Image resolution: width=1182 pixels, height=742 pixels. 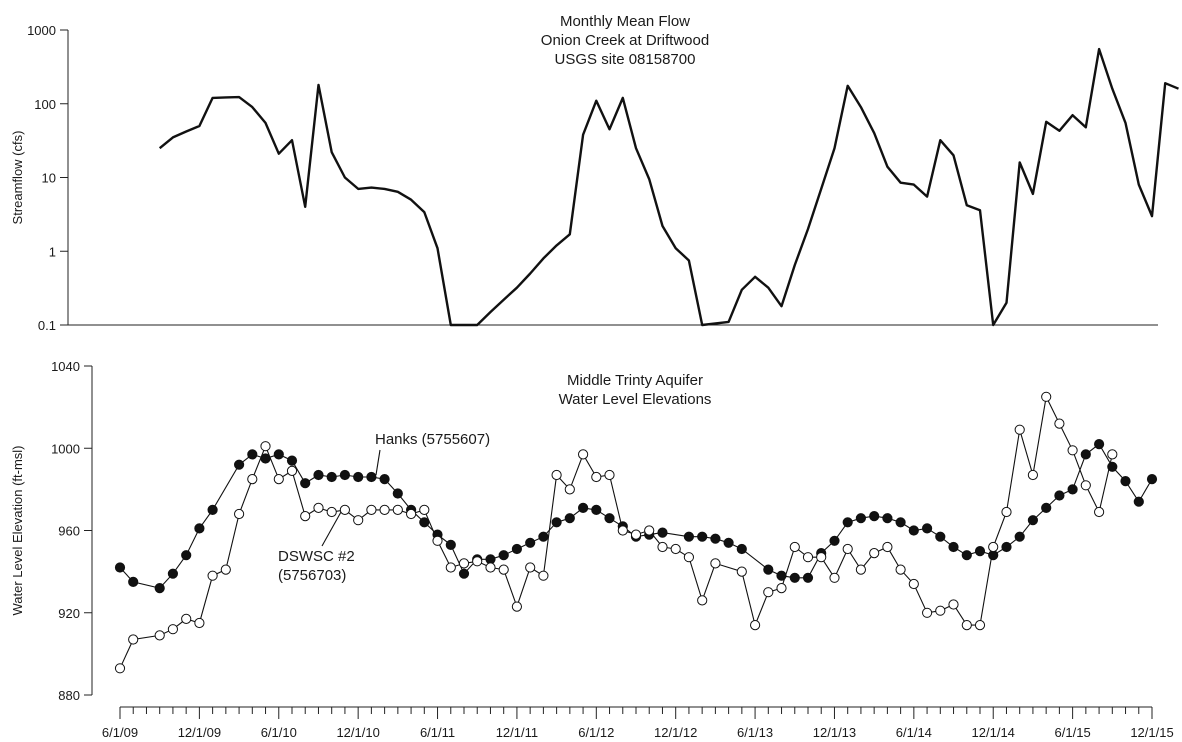 I want to click on x-tick-label: 6/1/14, so click(x=914, y=732).